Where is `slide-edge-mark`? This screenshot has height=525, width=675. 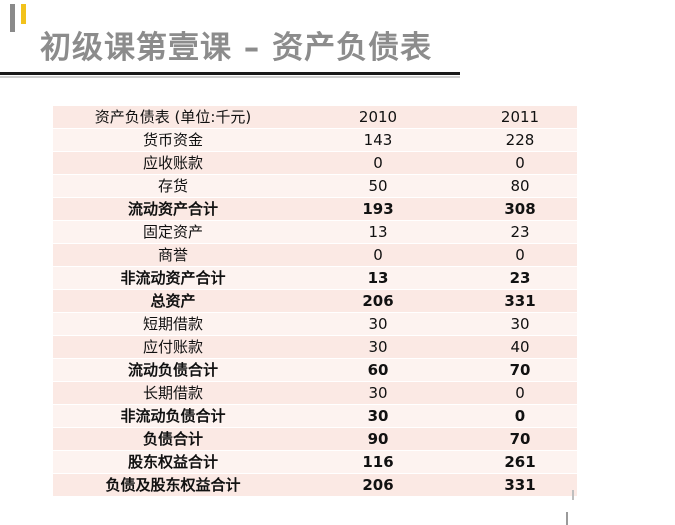
slide-edge-mark is located at coordinates (573, 495).